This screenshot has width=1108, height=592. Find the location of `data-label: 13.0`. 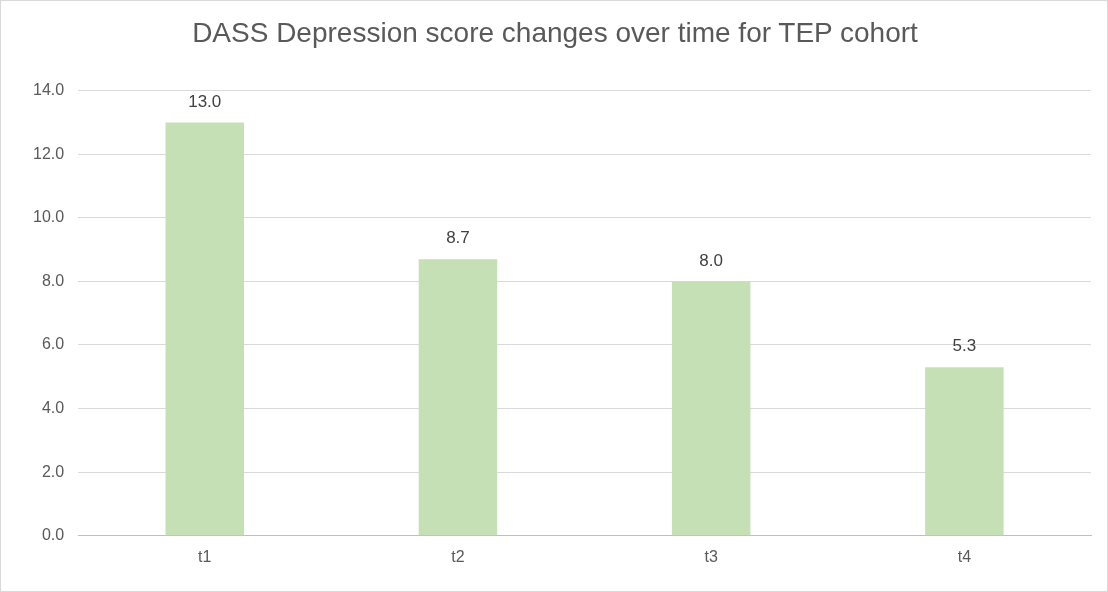

data-label: 13.0 is located at coordinates (205, 101).